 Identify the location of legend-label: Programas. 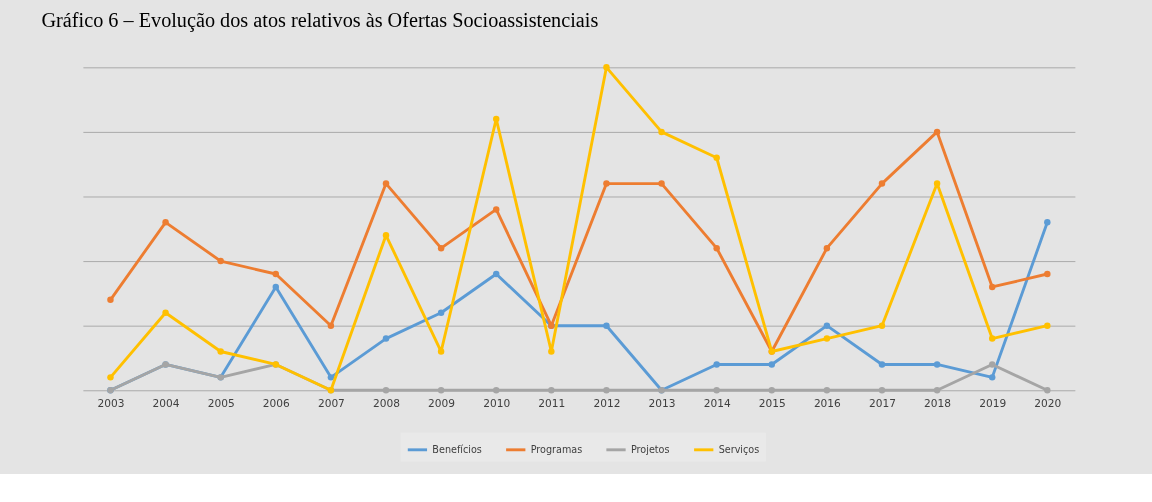
(556, 449).